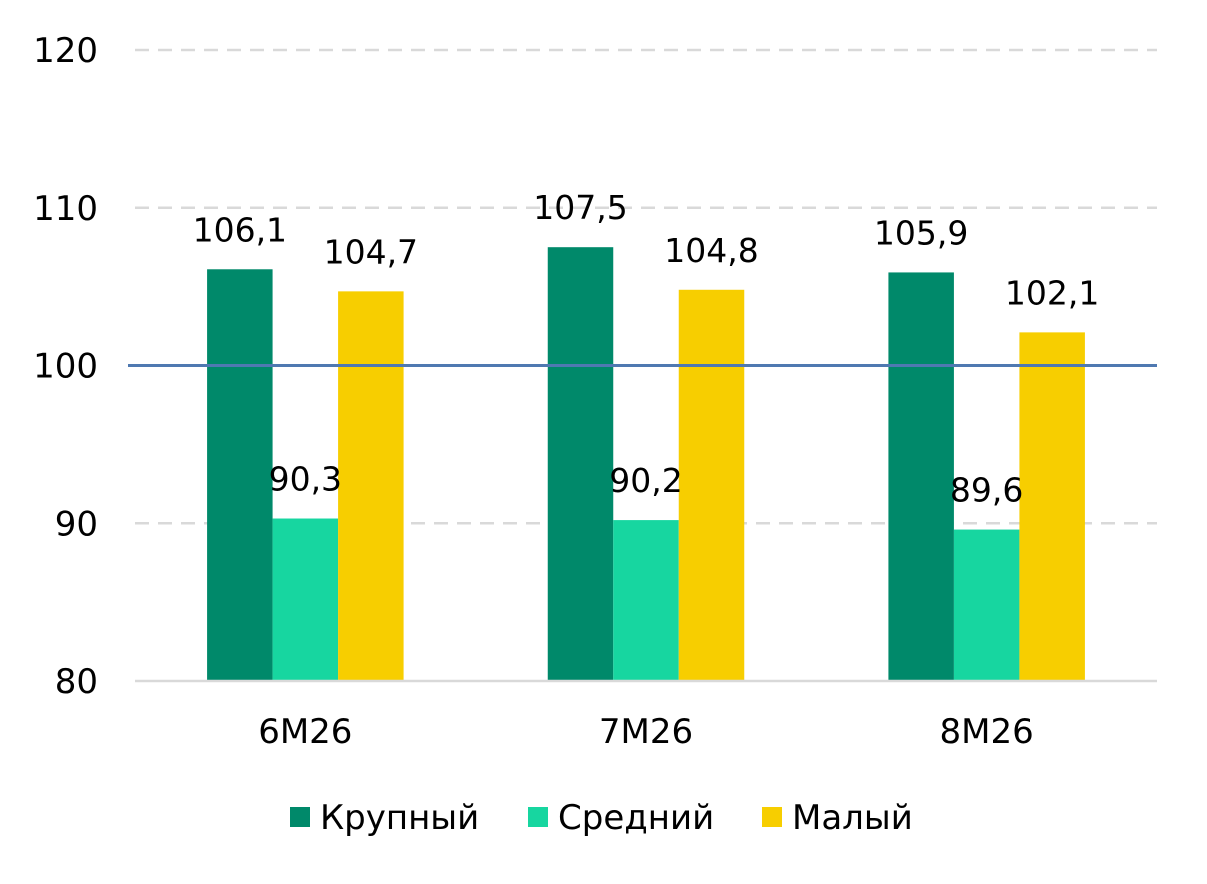 This screenshot has width=1207, height=884. What do you see at coordinates (65, 367) in the screenshot?
I see `y-tick-label-100: 100` at bounding box center [65, 367].